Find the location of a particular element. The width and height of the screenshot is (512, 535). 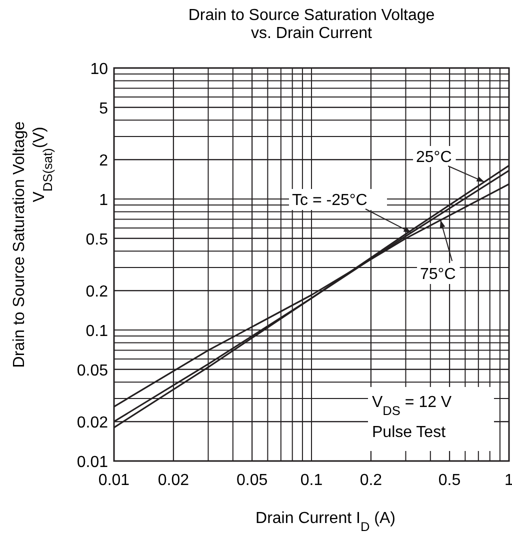

x-tick-label: 0.1 is located at coordinates (311, 480).